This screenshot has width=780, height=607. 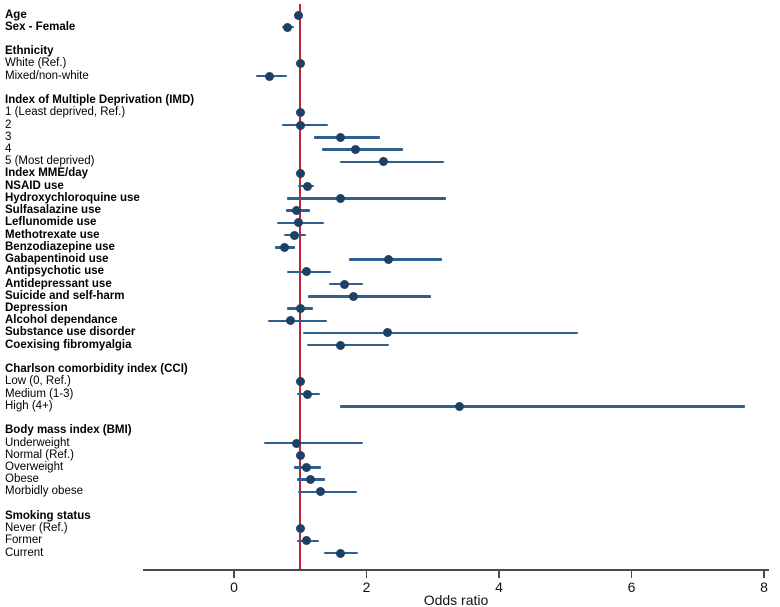 I want to click on row-label: Index MME/day, so click(x=47, y=173).